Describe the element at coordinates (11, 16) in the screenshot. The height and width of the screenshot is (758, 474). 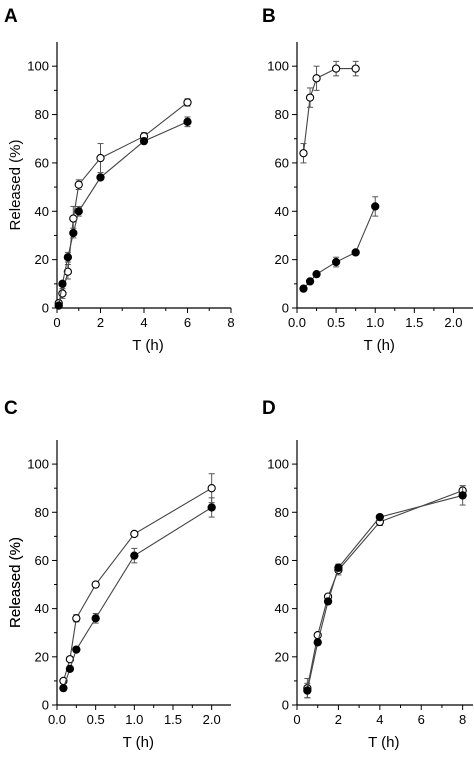
I see `panel-letter: A` at that location.